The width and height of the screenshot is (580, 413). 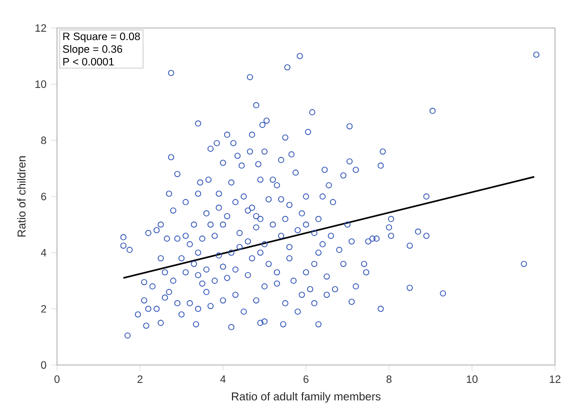 What do you see at coordinates (140, 379) in the screenshot?
I see `x-tick-label: 2` at bounding box center [140, 379].